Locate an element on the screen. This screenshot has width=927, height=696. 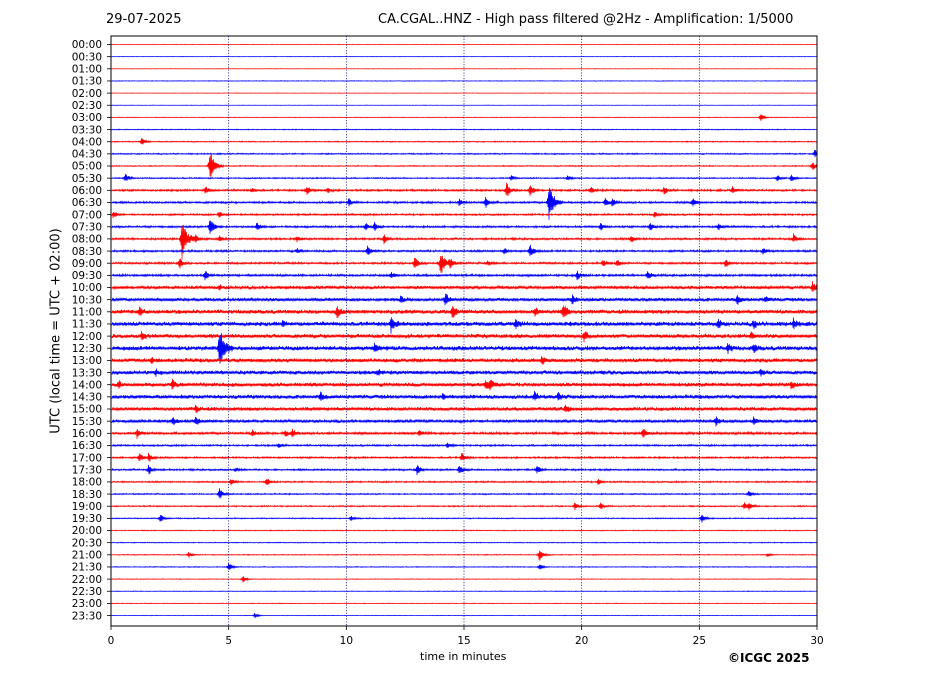
y-tick-label: 11:00 is located at coordinates (87, 313).